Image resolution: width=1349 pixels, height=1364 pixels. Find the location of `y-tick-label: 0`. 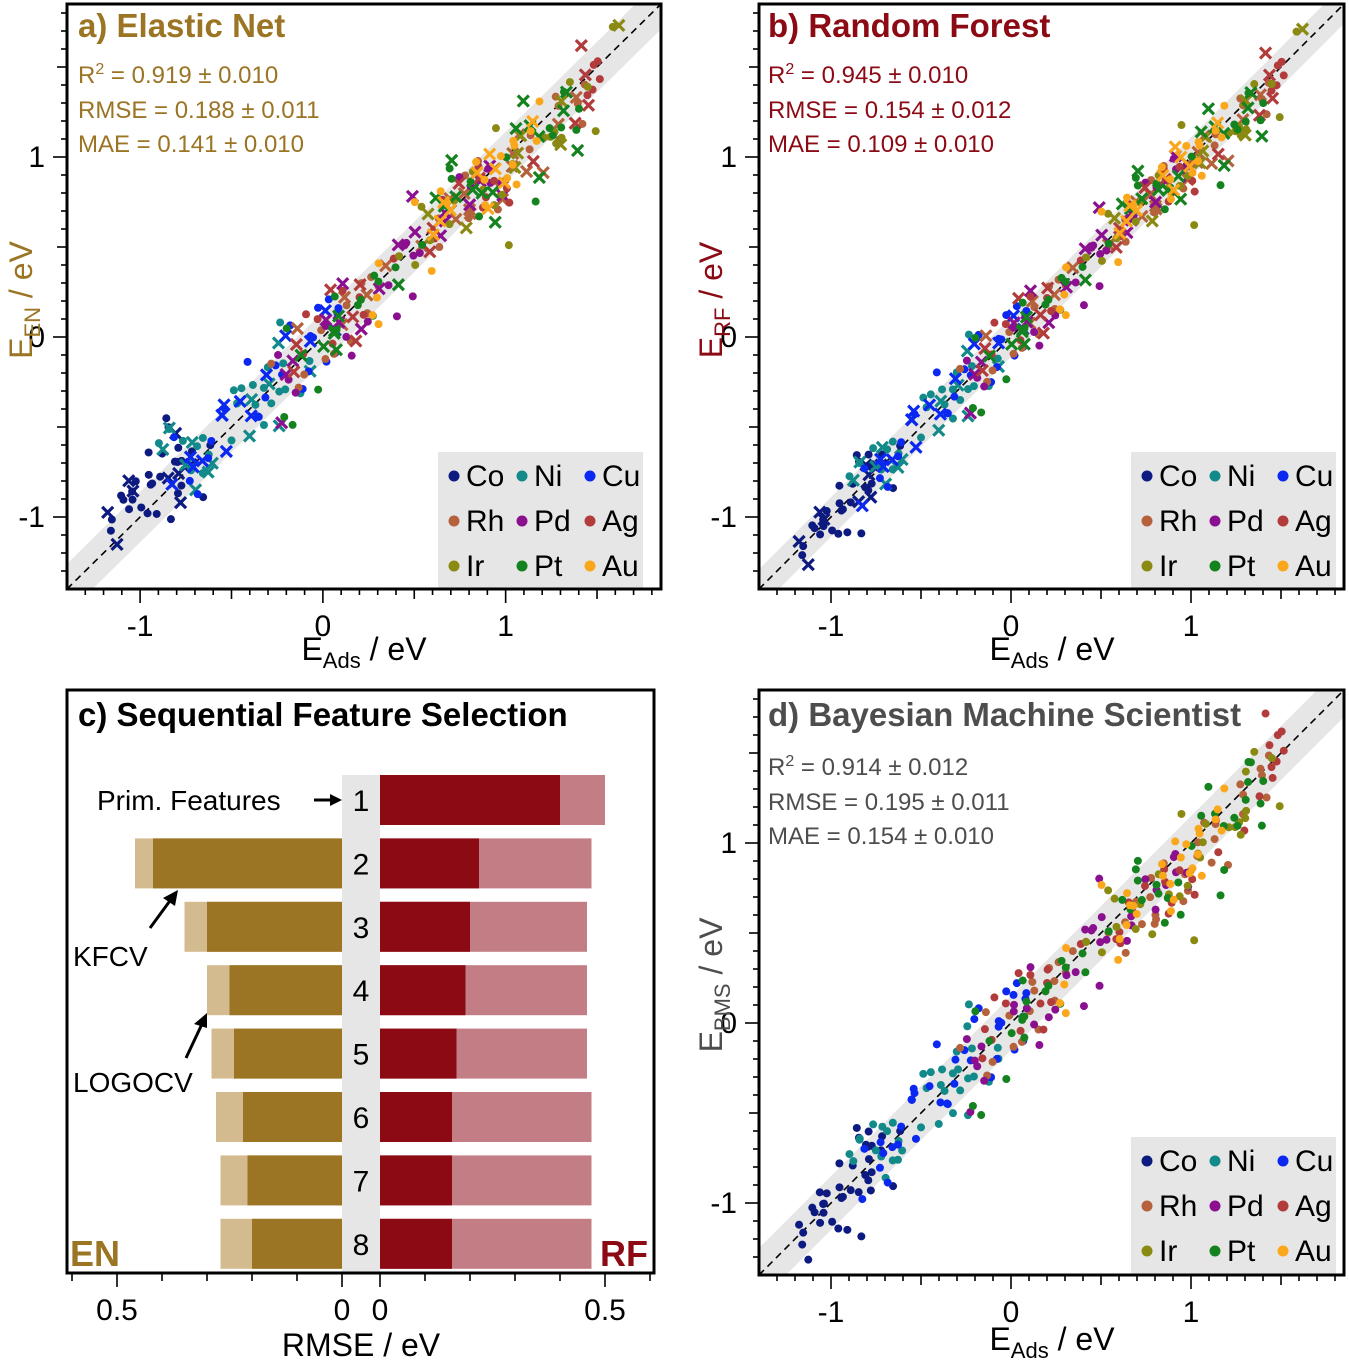

y-tick-label: 0 is located at coordinates (728, 337).